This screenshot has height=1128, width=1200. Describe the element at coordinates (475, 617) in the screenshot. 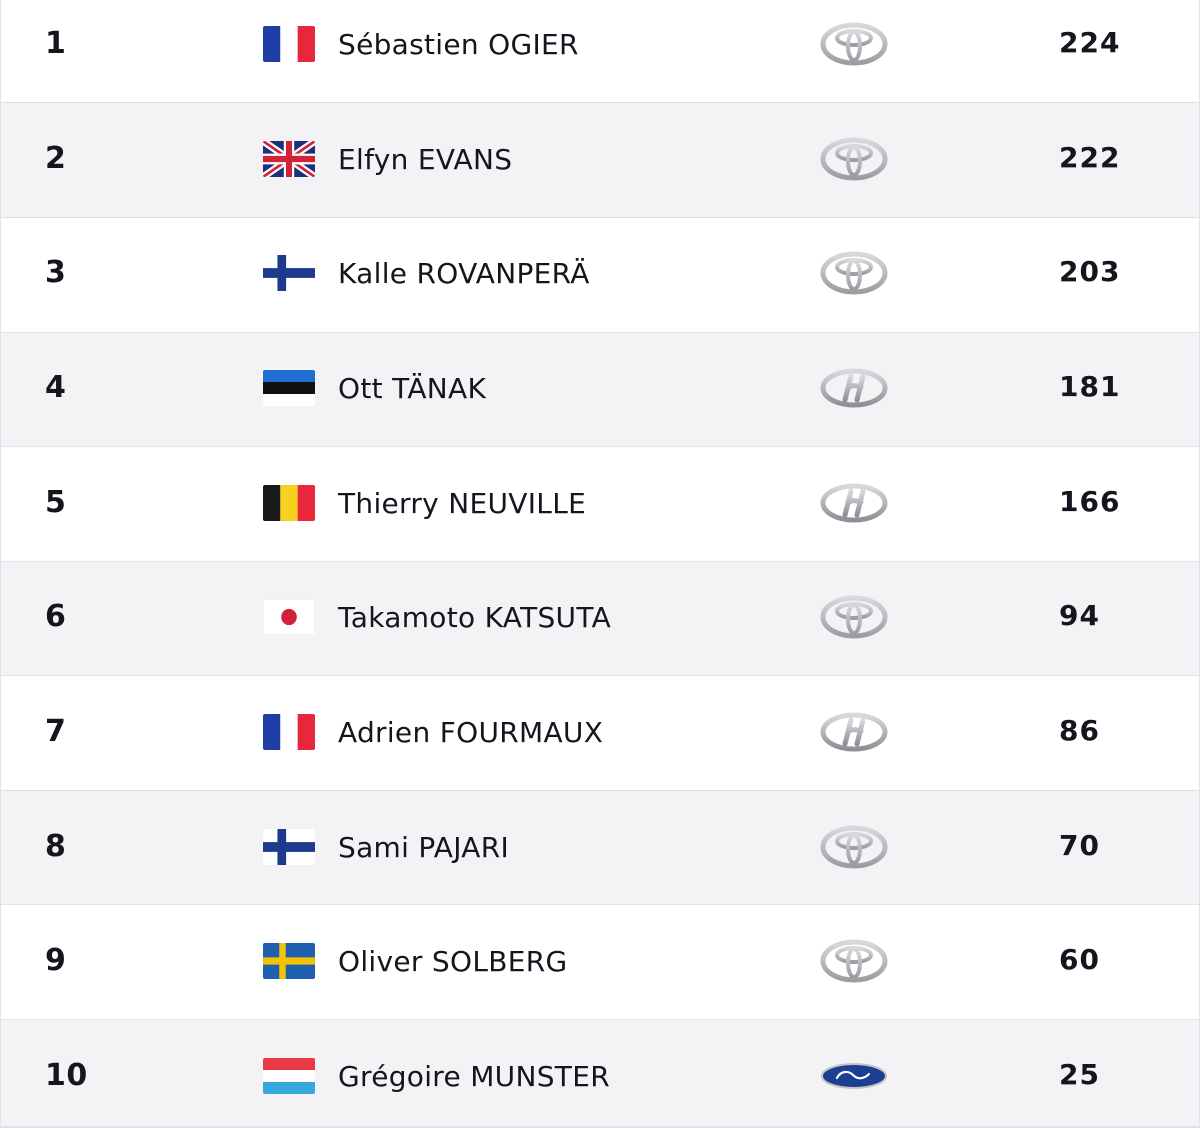

I see `driver-name: Takamoto KATSUTA` at that location.